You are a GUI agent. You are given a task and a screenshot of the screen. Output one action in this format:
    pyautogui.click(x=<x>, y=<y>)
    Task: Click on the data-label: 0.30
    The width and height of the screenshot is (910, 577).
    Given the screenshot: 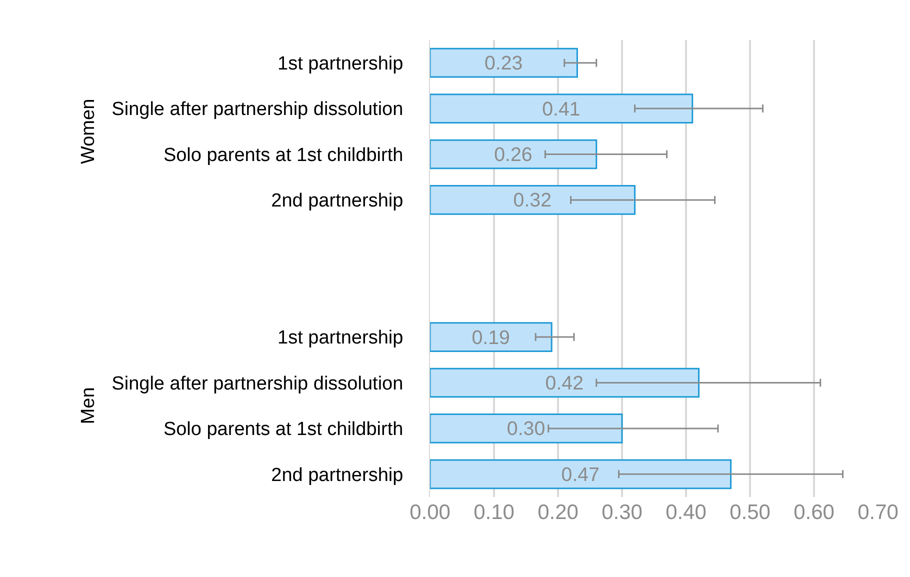 What is the action you would take?
    pyautogui.click(x=526, y=429)
    